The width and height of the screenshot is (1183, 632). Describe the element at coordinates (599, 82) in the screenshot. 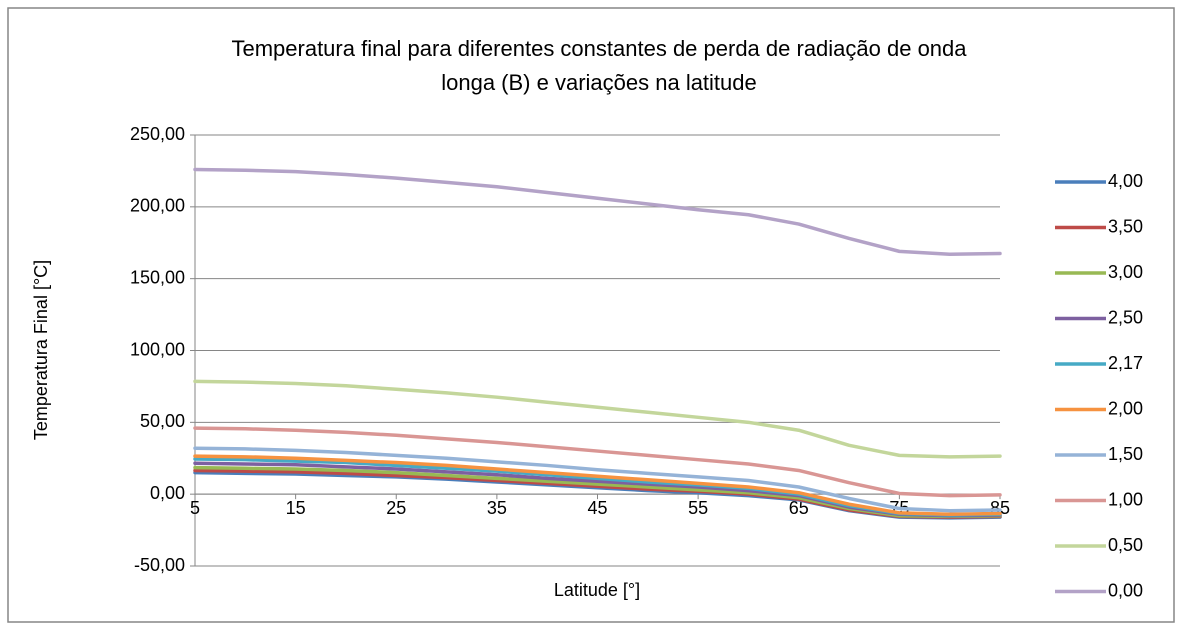

I see `chart-title: longa (B) e variações na latitude` at that location.